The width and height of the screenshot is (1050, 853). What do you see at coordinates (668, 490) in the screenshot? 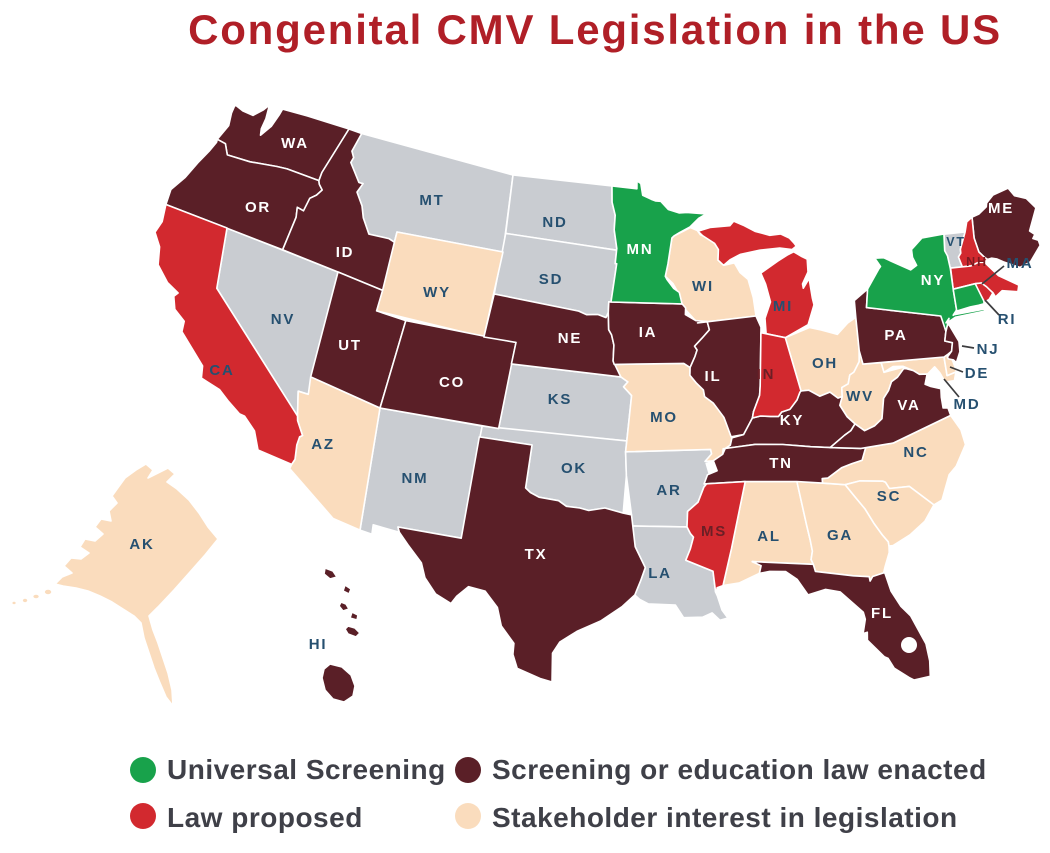
I see `svg-text: AR` at bounding box center [668, 490].